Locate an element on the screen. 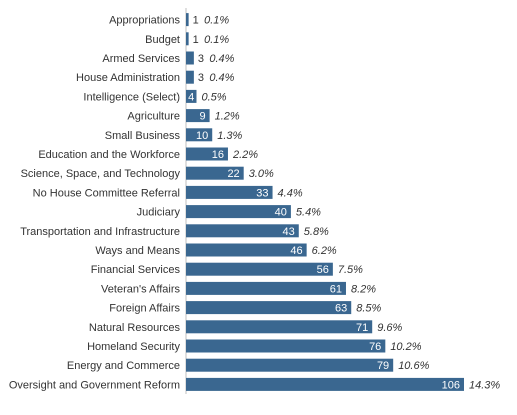  category-label: Veteran's Affairs is located at coordinates (140, 289).